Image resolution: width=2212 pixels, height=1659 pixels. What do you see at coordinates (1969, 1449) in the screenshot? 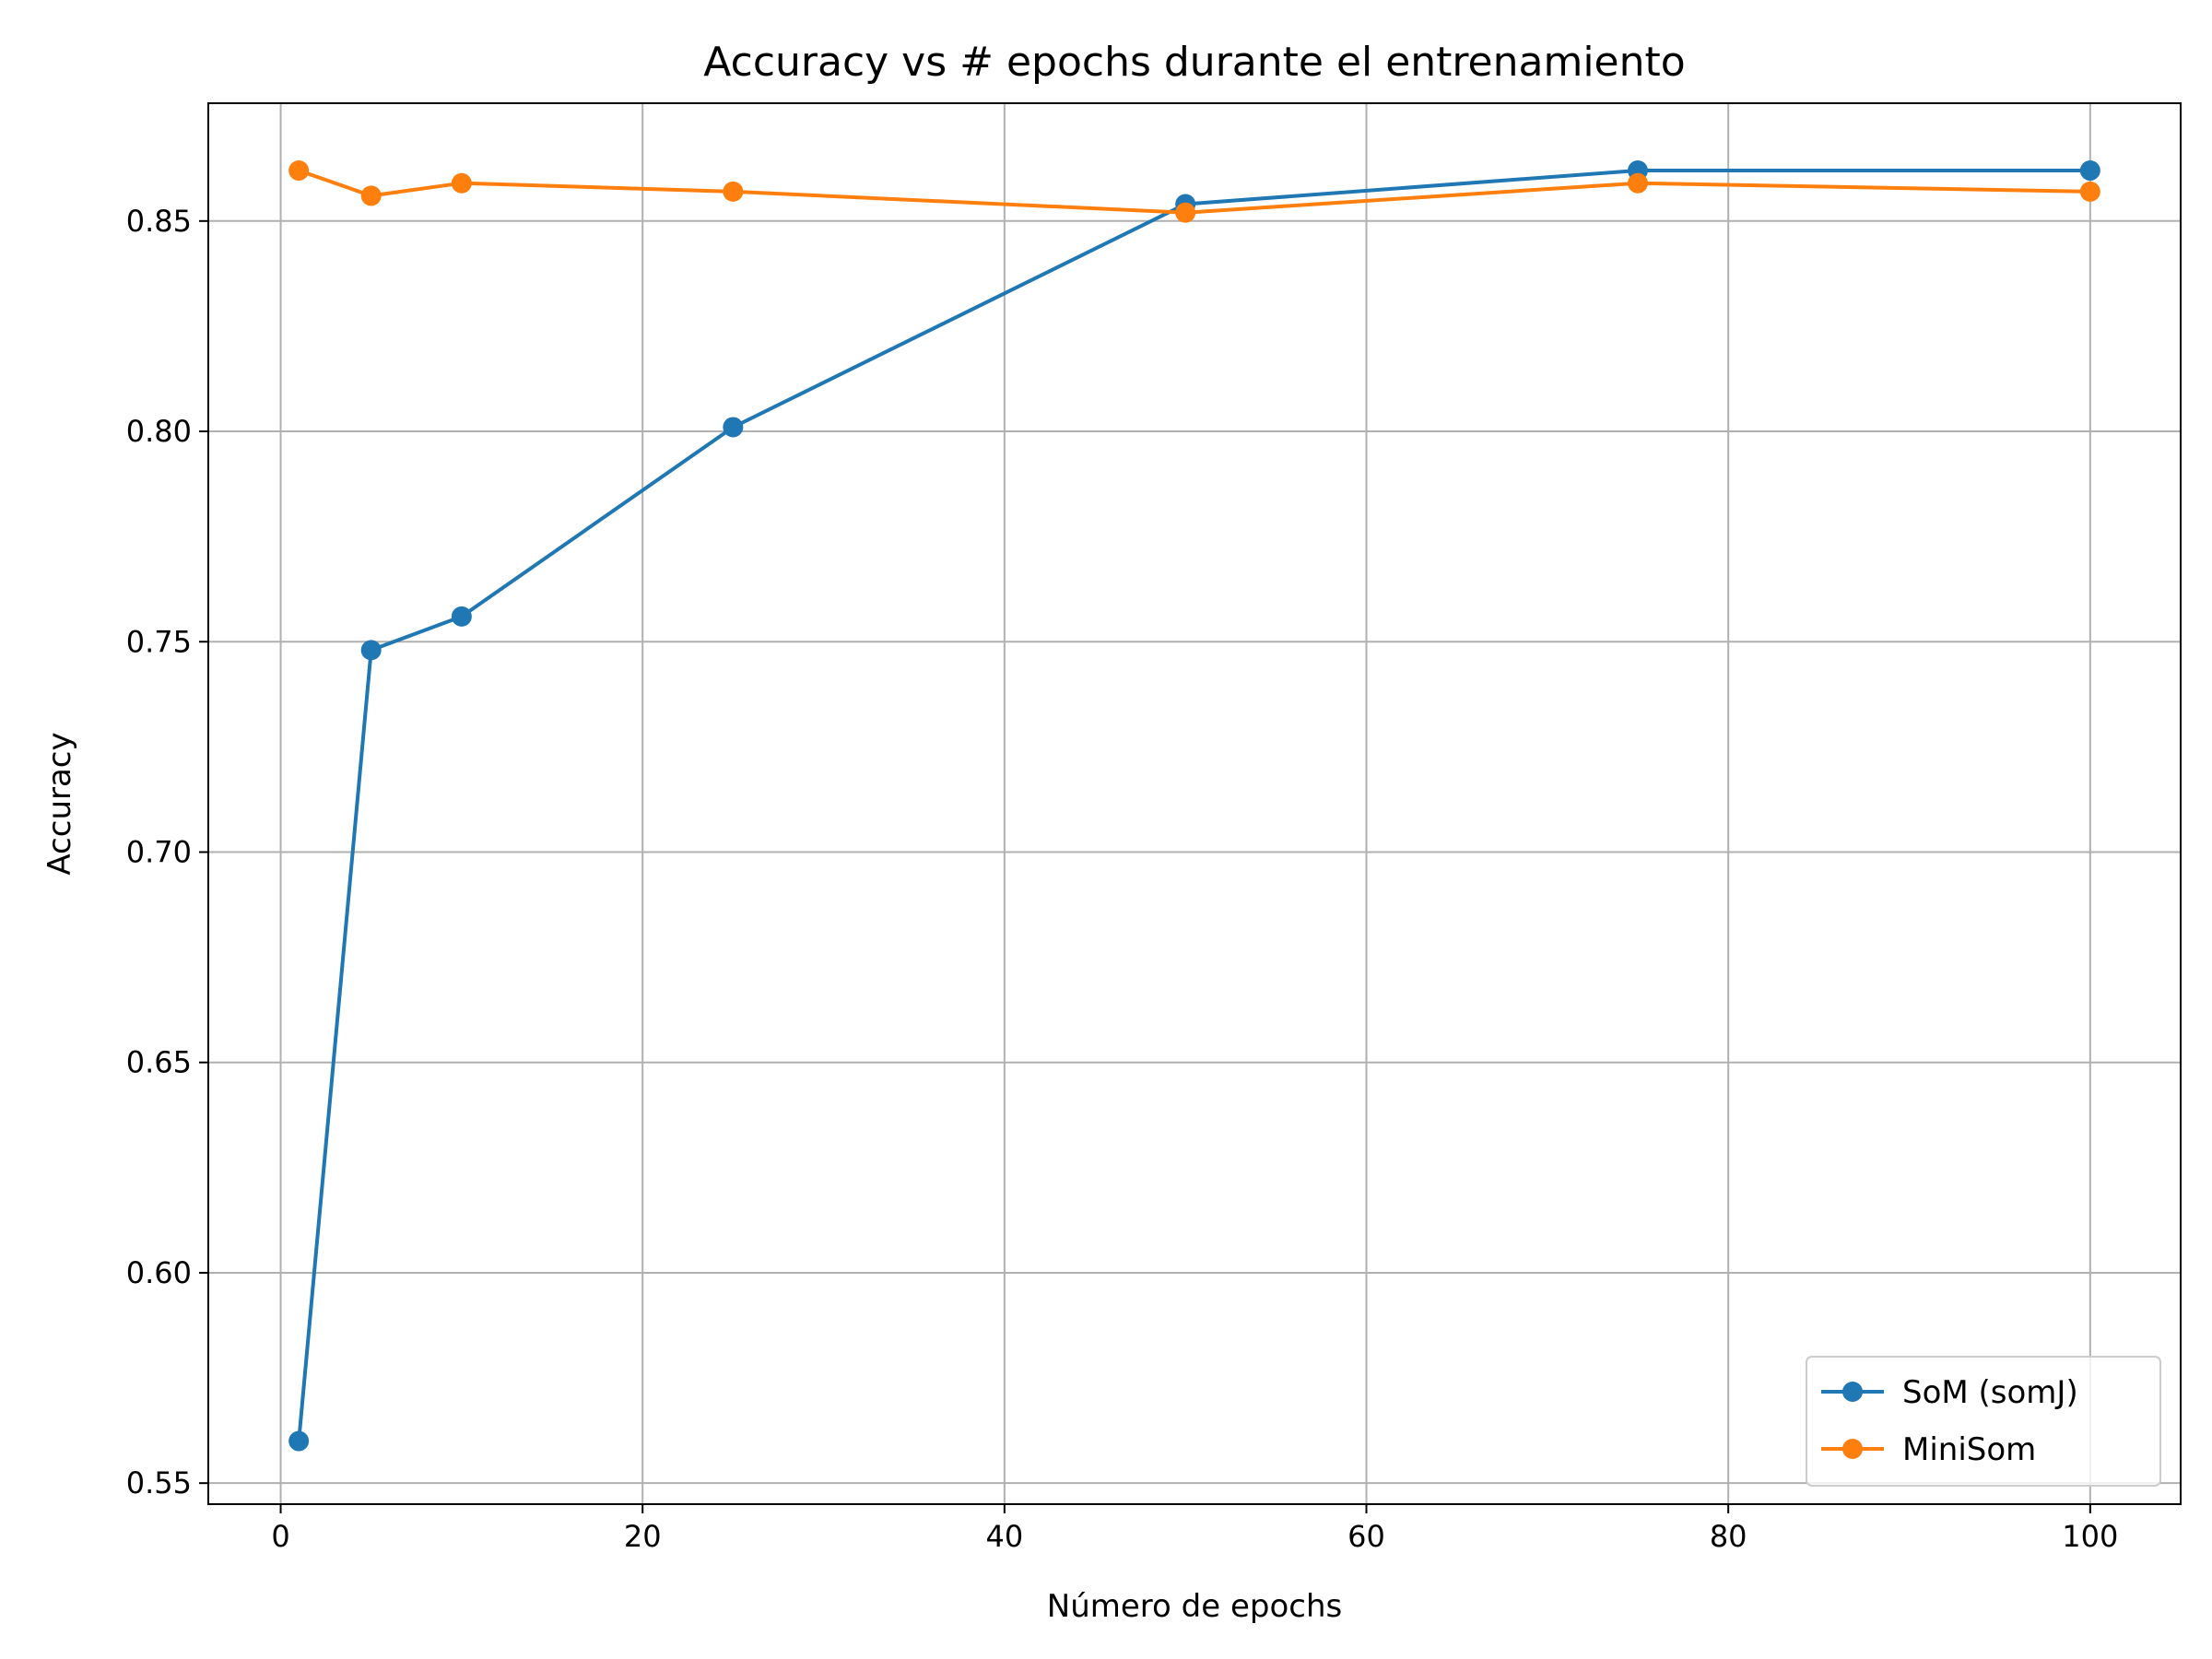
I see `legend-label: MiniSom` at bounding box center [1969, 1449].